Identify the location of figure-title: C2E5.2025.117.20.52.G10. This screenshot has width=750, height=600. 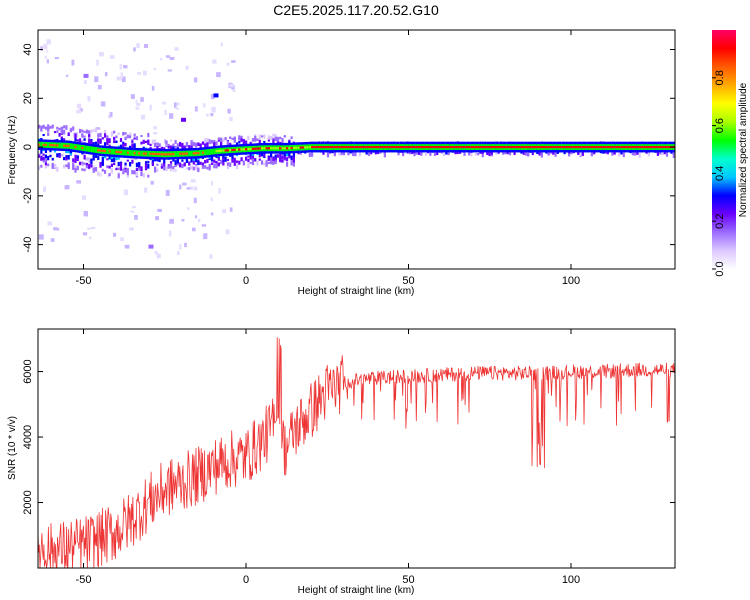
(356, 10).